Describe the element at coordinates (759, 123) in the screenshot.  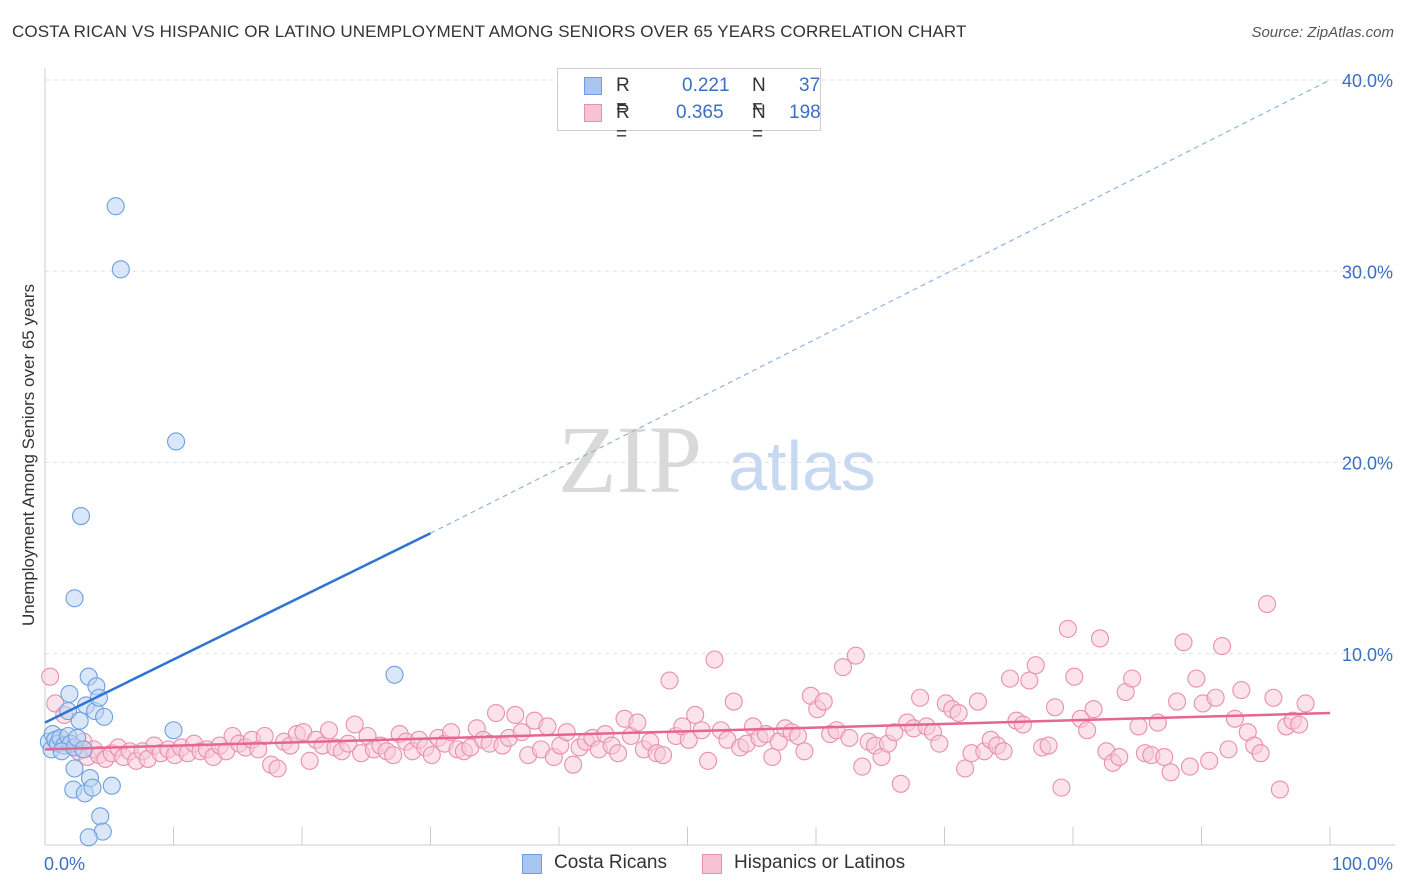
I see `legend-n-label: N =` at that location.